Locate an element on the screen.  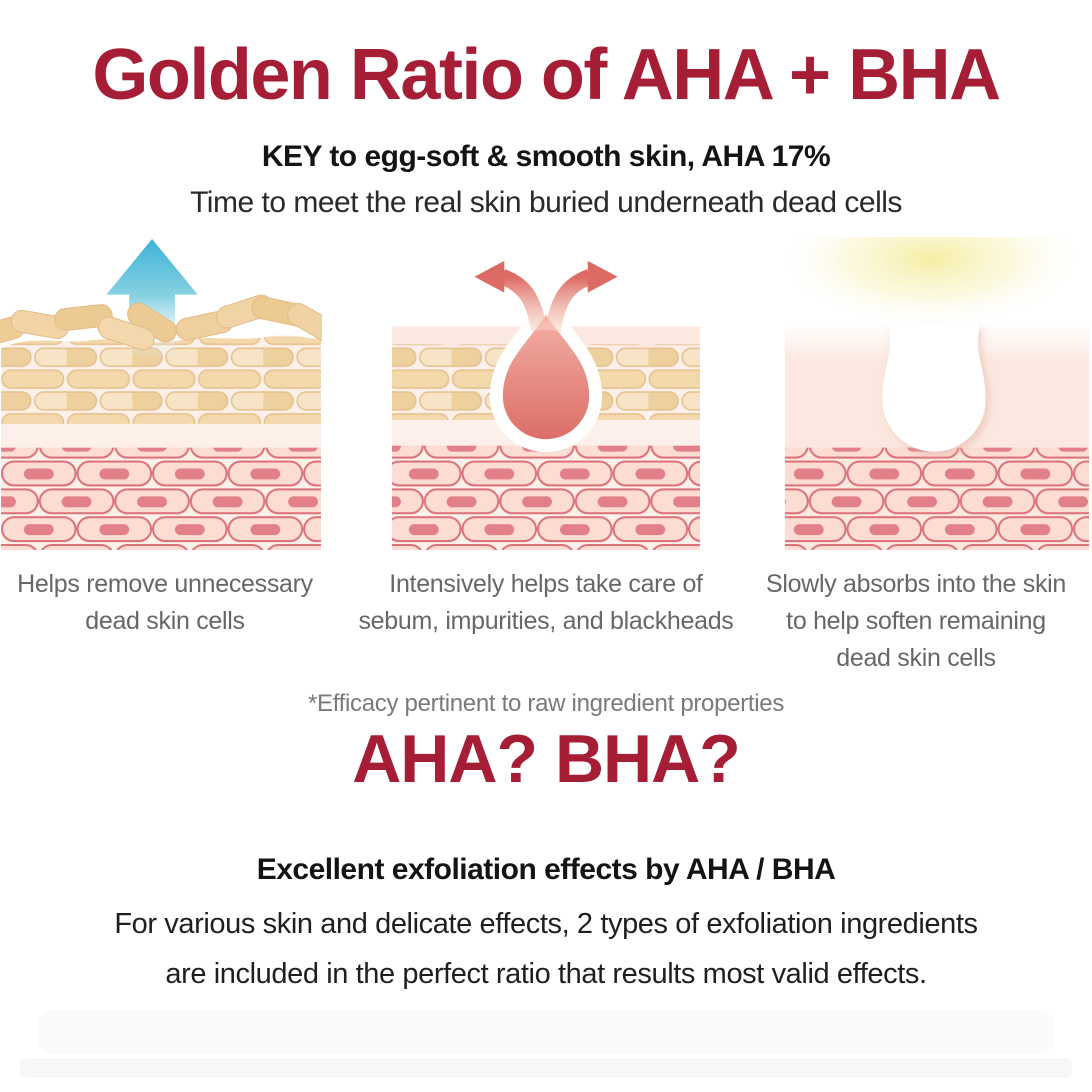
exfoliation-skin-diagram is located at coordinates (161, 394).